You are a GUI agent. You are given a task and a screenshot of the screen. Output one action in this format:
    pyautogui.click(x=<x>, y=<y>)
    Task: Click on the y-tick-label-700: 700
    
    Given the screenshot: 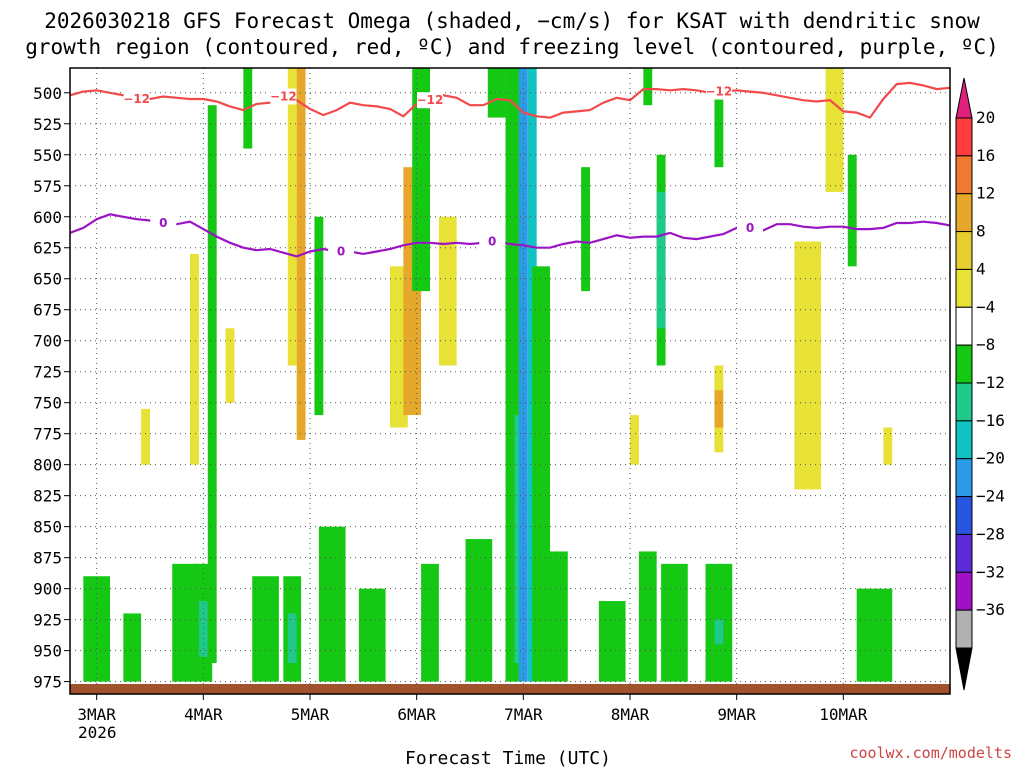 What is the action you would take?
    pyautogui.click(x=47, y=341)
    